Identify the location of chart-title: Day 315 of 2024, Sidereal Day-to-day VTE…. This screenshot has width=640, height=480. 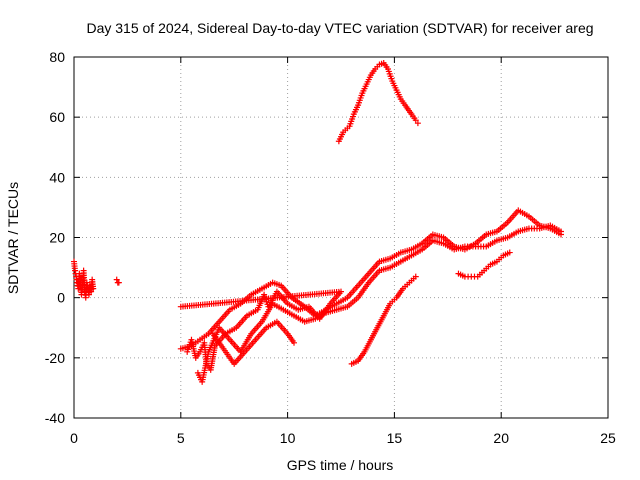
(339, 28).